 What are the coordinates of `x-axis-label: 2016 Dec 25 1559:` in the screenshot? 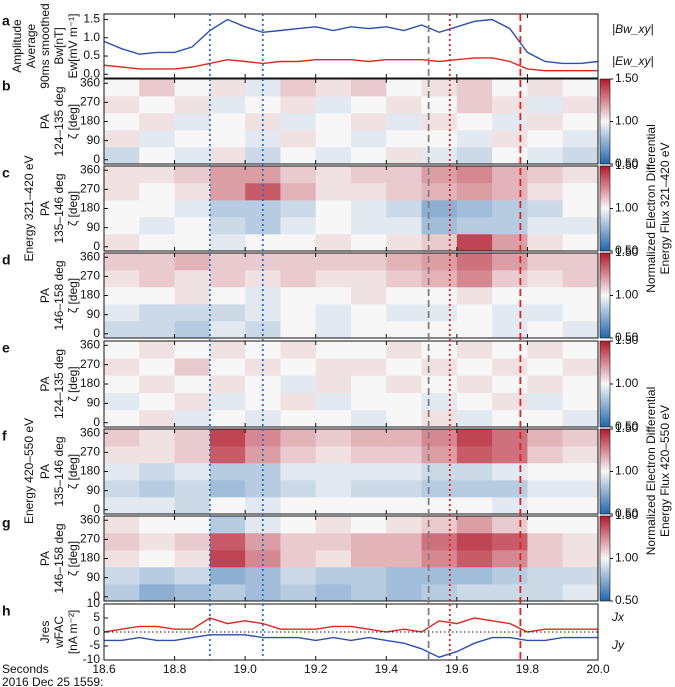 It's located at (52, 681).